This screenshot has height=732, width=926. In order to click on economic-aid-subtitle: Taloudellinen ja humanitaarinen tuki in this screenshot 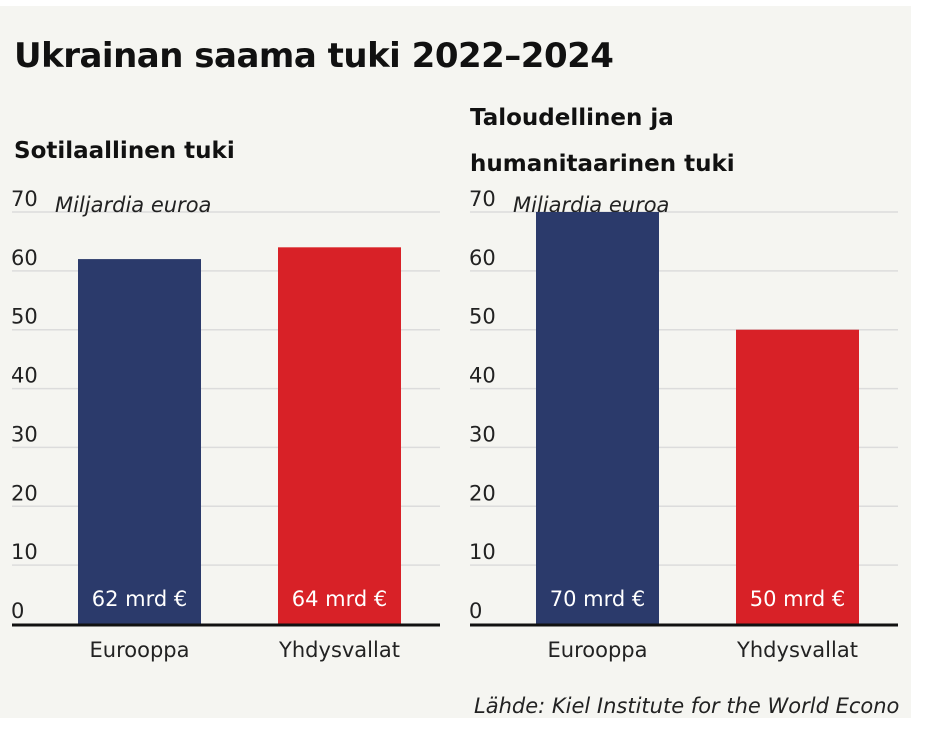, I will do `click(602, 141)`.